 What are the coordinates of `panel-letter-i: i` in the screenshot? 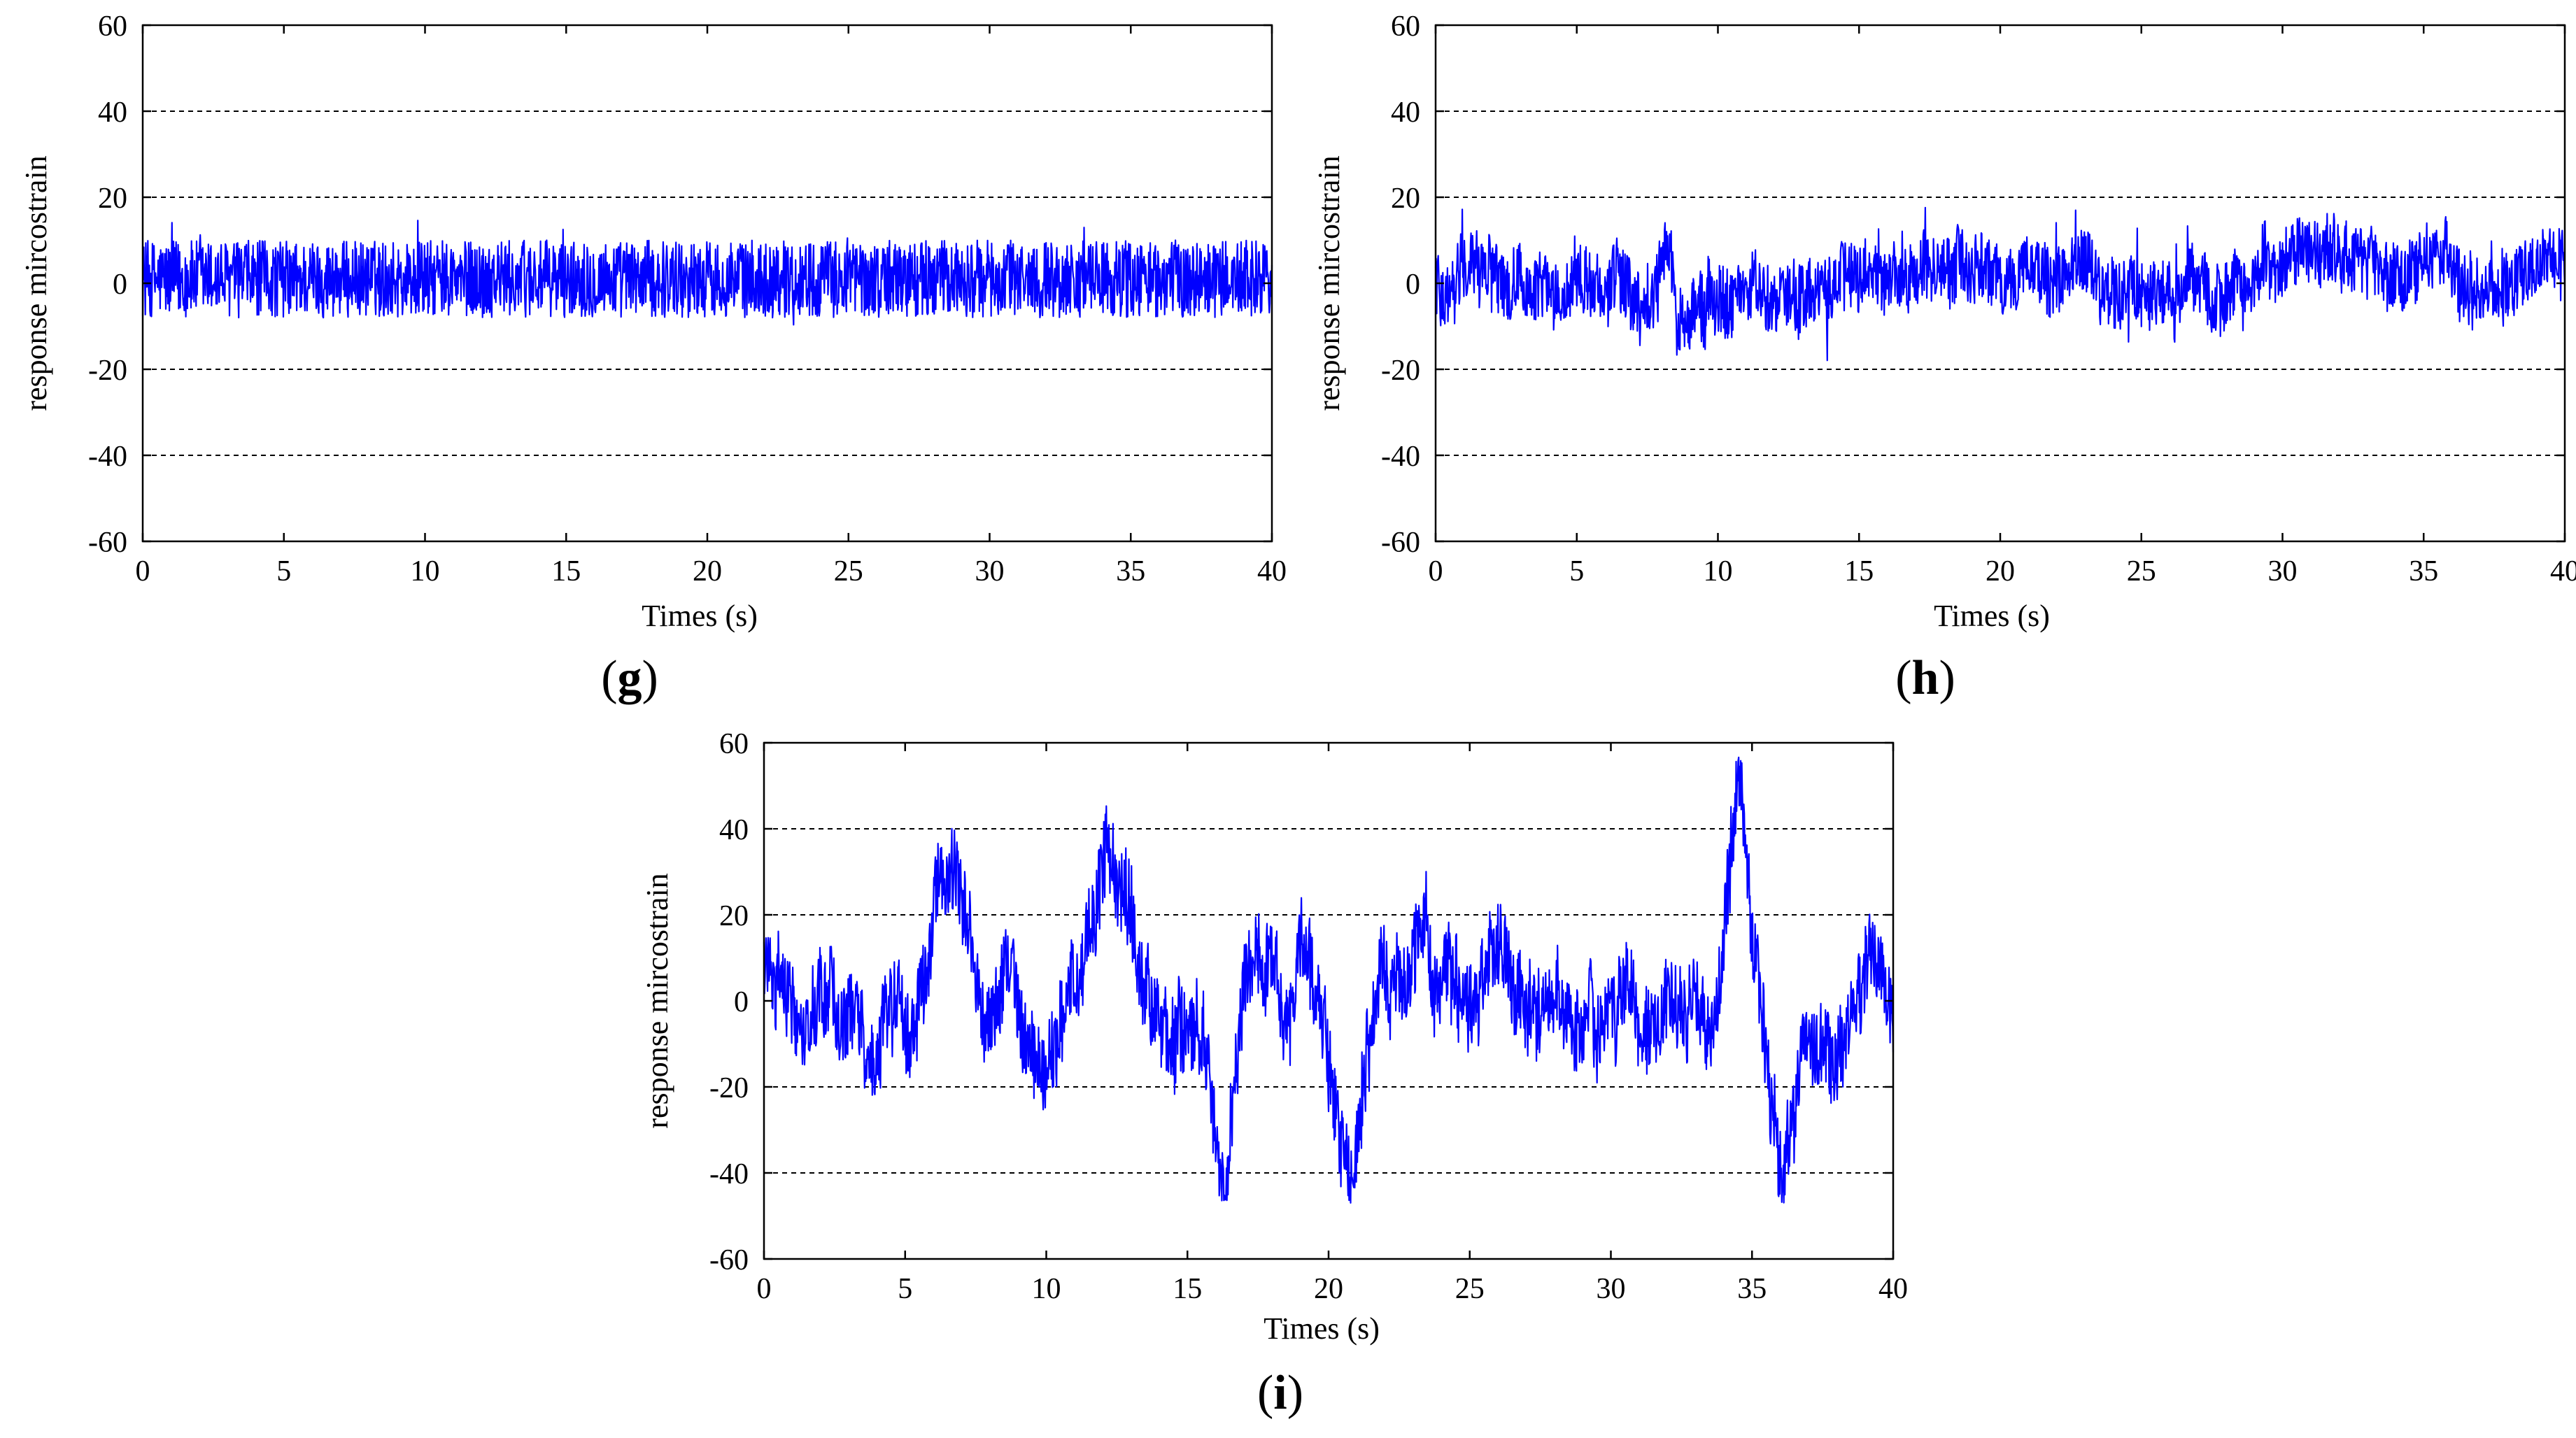 It's located at (1280, 1393).